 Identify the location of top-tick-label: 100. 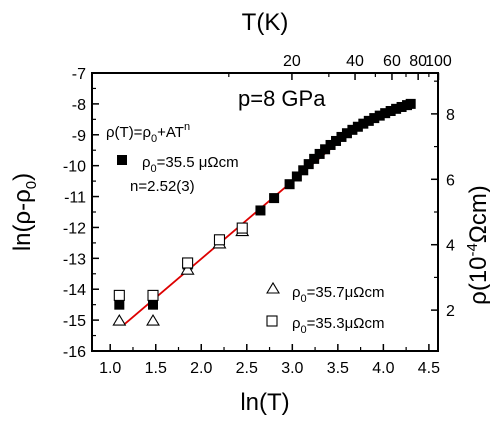
(438, 61).